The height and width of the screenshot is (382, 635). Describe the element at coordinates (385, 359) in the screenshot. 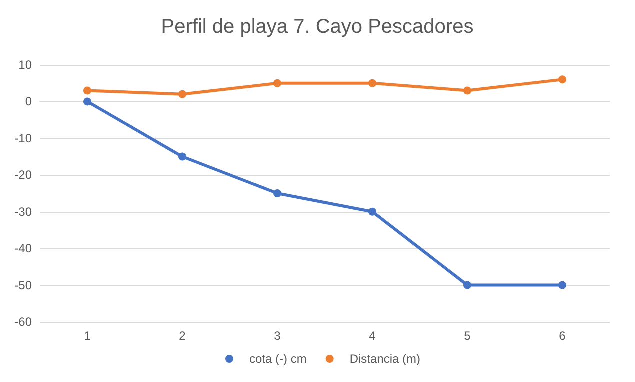

I see `legend-label: Distancia (m)` at that location.